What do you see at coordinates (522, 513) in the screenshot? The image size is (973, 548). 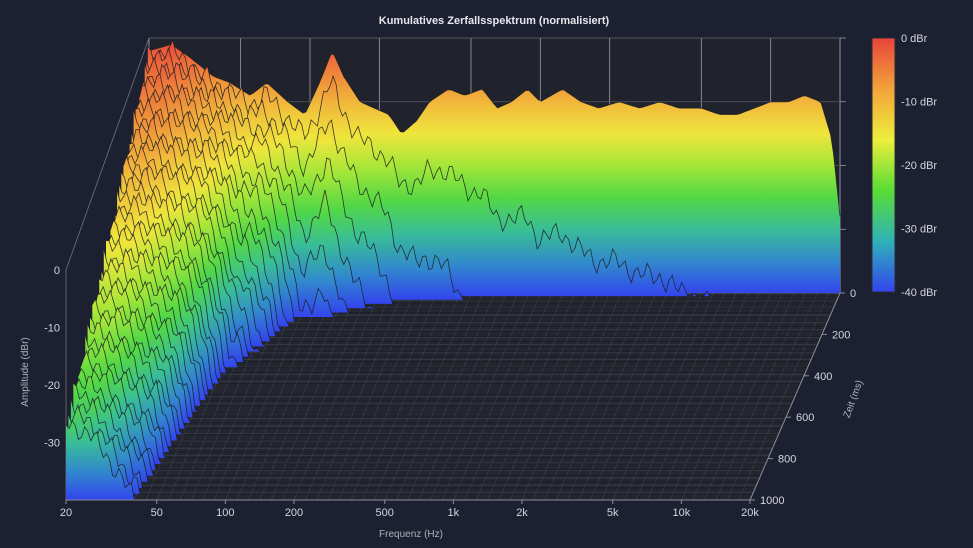 I see `x-tick-label: 2k` at bounding box center [522, 513].